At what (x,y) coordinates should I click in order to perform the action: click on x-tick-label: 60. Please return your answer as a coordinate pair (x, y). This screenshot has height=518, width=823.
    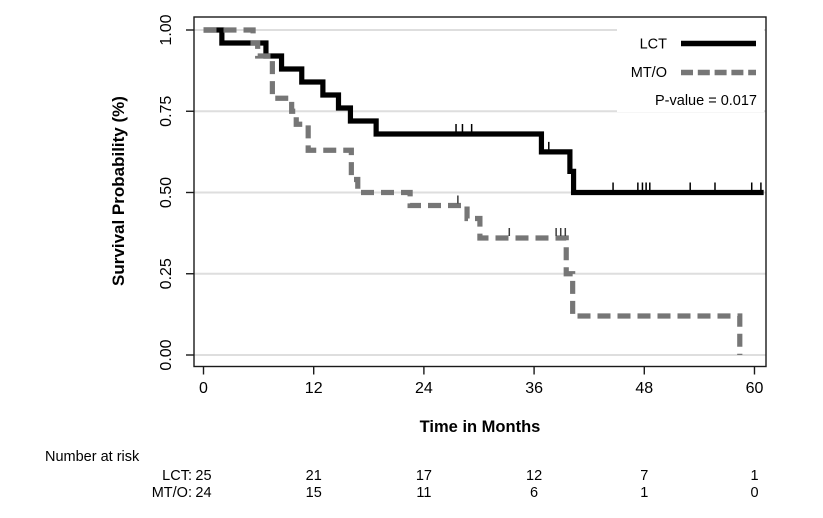
    Looking at the image, I should click on (755, 388).